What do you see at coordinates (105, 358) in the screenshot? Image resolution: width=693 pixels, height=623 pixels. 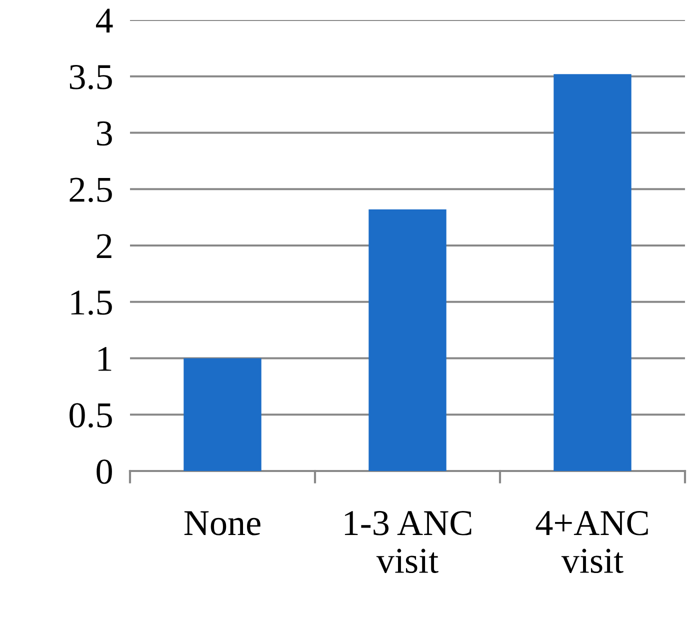 I see `y-tick-label: 1` at bounding box center [105, 358].